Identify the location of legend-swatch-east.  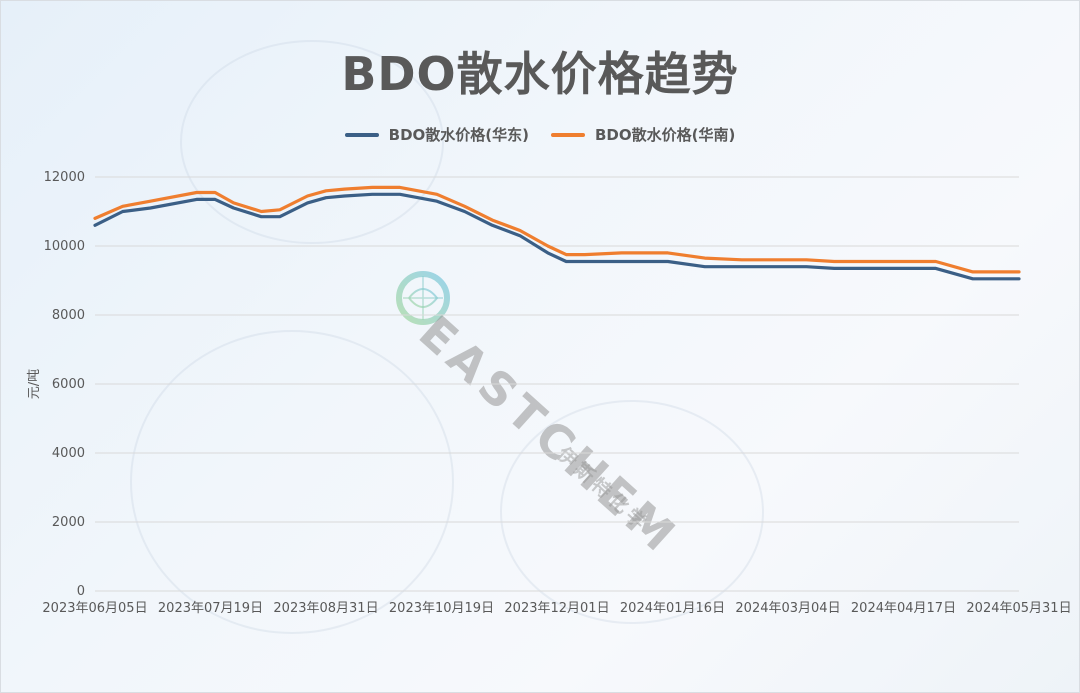
(361, 134).